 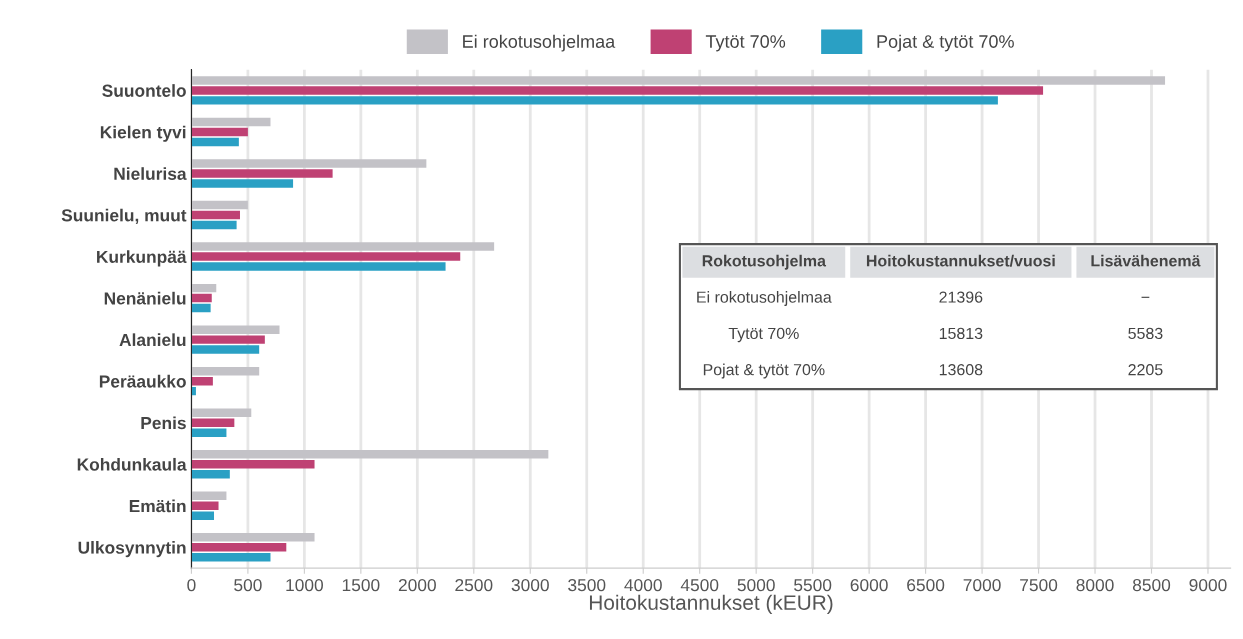 What do you see at coordinates (361, 585) in the screenshot?
I see `x-tick-label: 1500` at bounding box center [361, 585].